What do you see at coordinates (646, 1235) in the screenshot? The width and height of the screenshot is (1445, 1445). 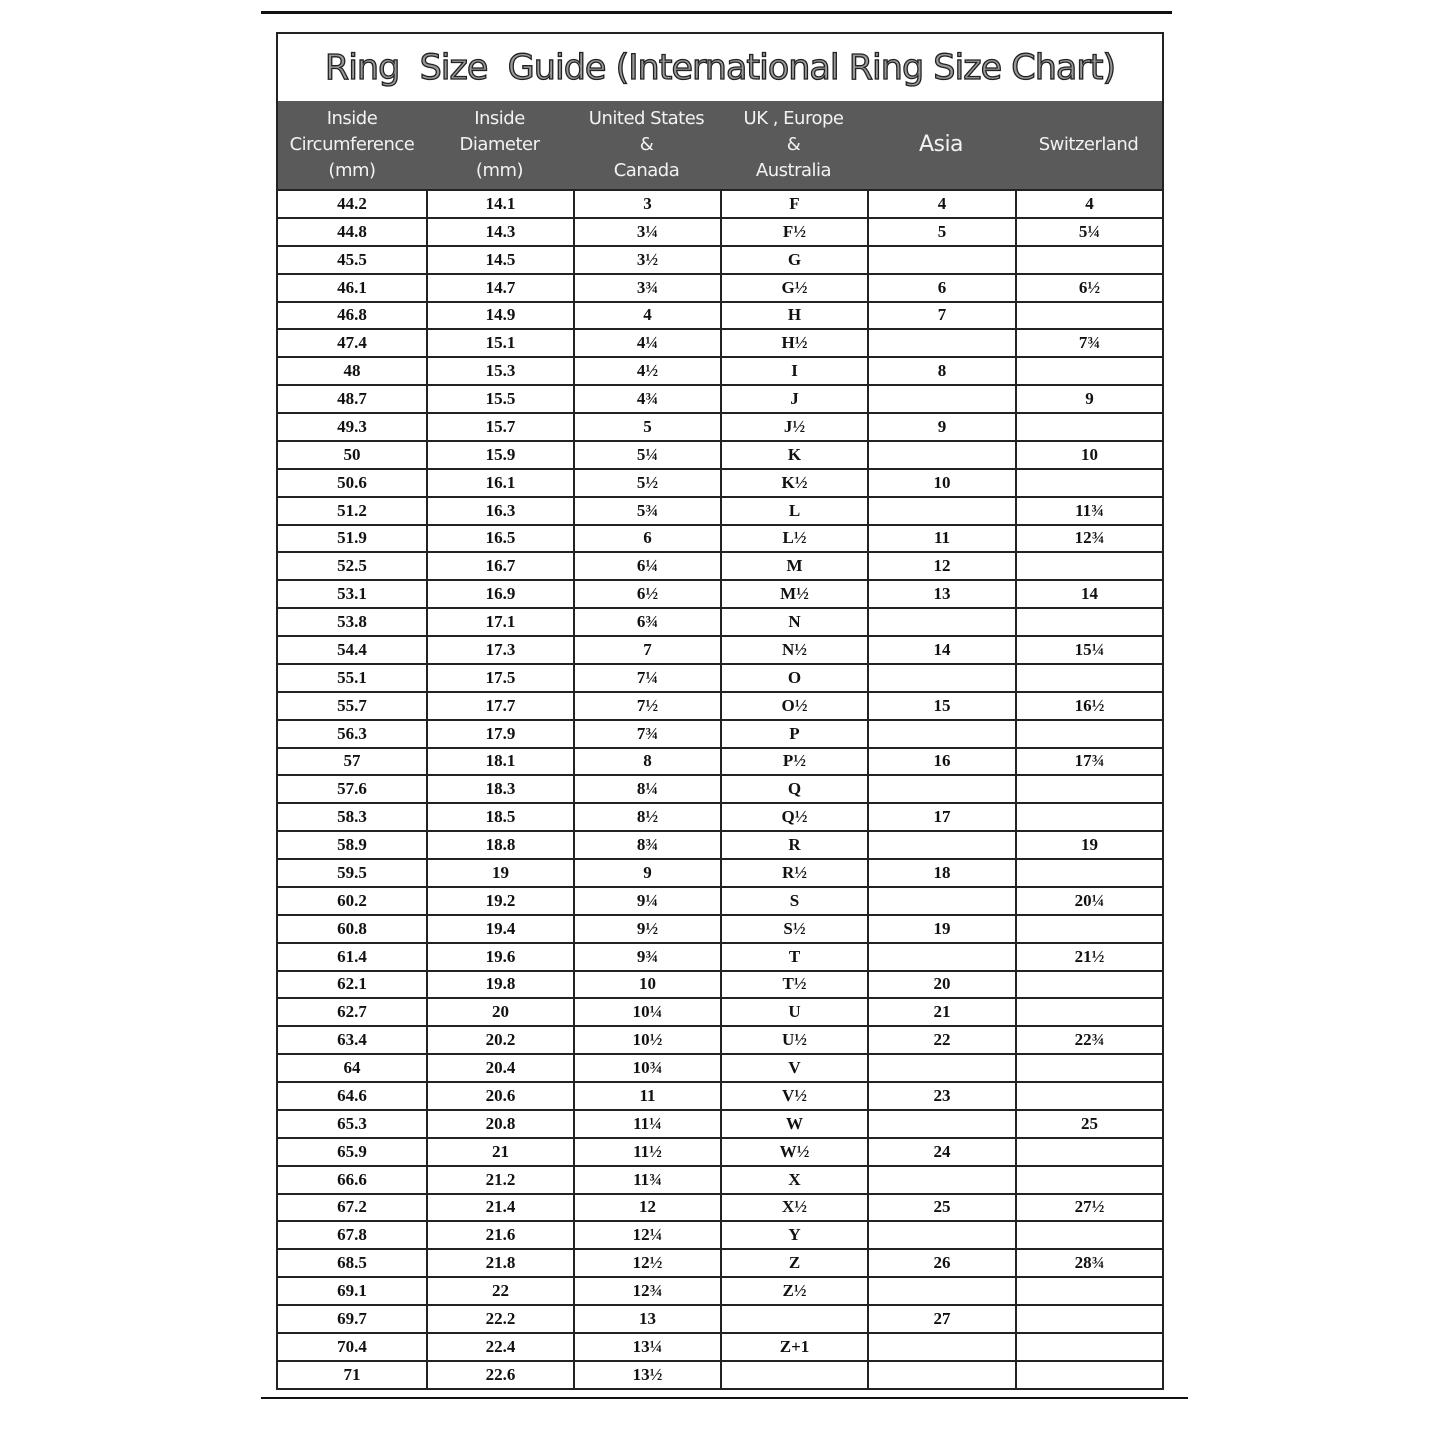 I see `cell-us-canada: 12¼` at bounding box center [646, 1235].